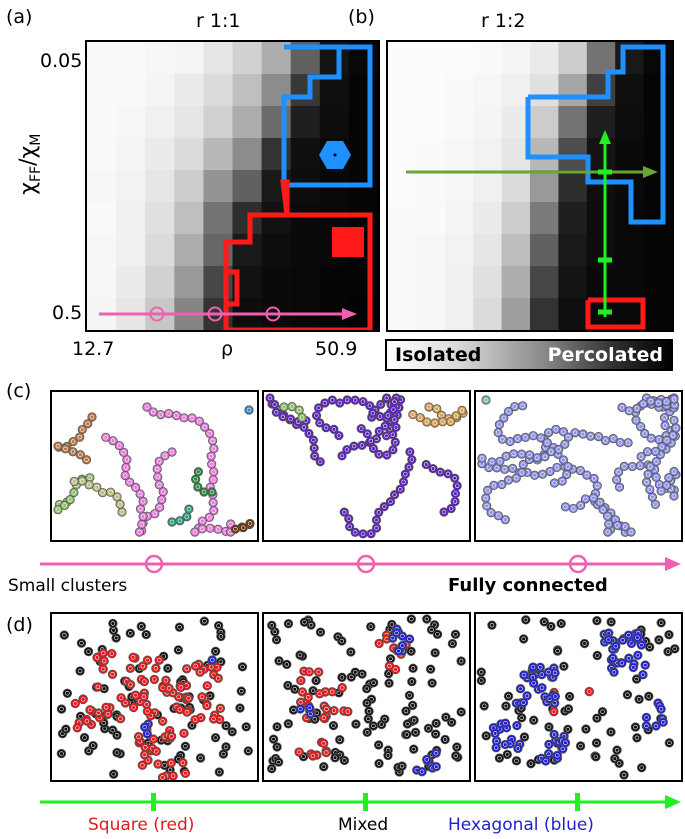 Image resolution: width=685 pixels, height=839 pixels. I want to click on y-tick-bottom: 0.5, so click(67, 313).